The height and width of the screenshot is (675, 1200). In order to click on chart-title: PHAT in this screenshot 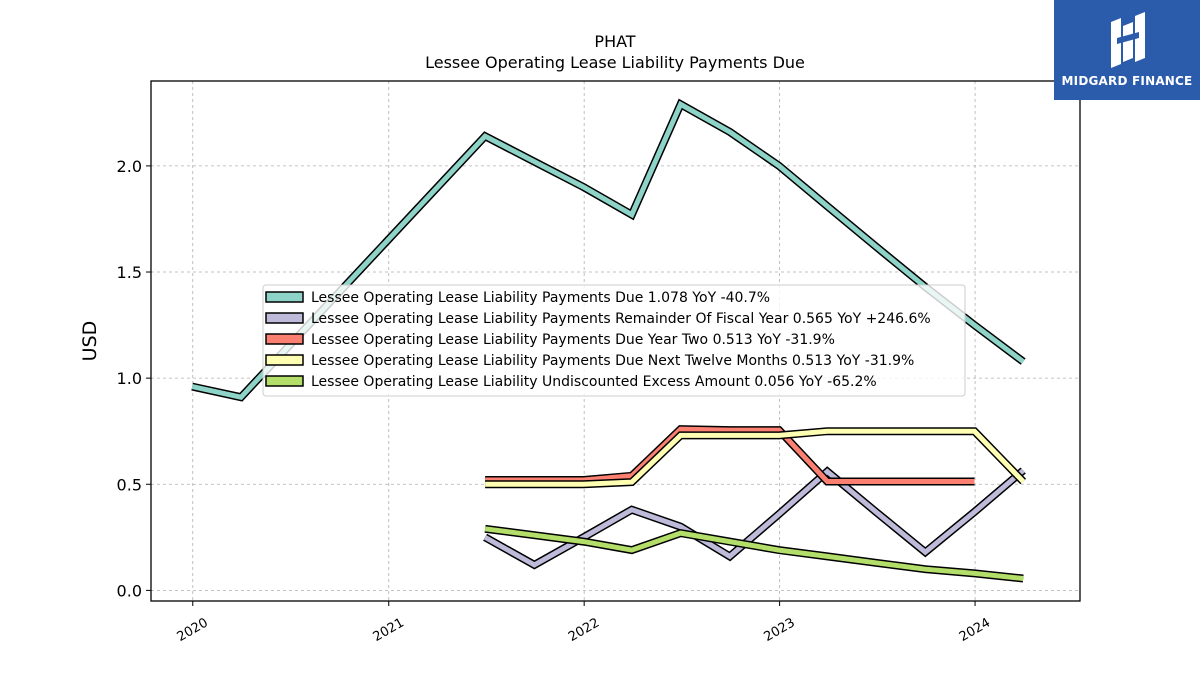, I will do `click(614, 41)`.